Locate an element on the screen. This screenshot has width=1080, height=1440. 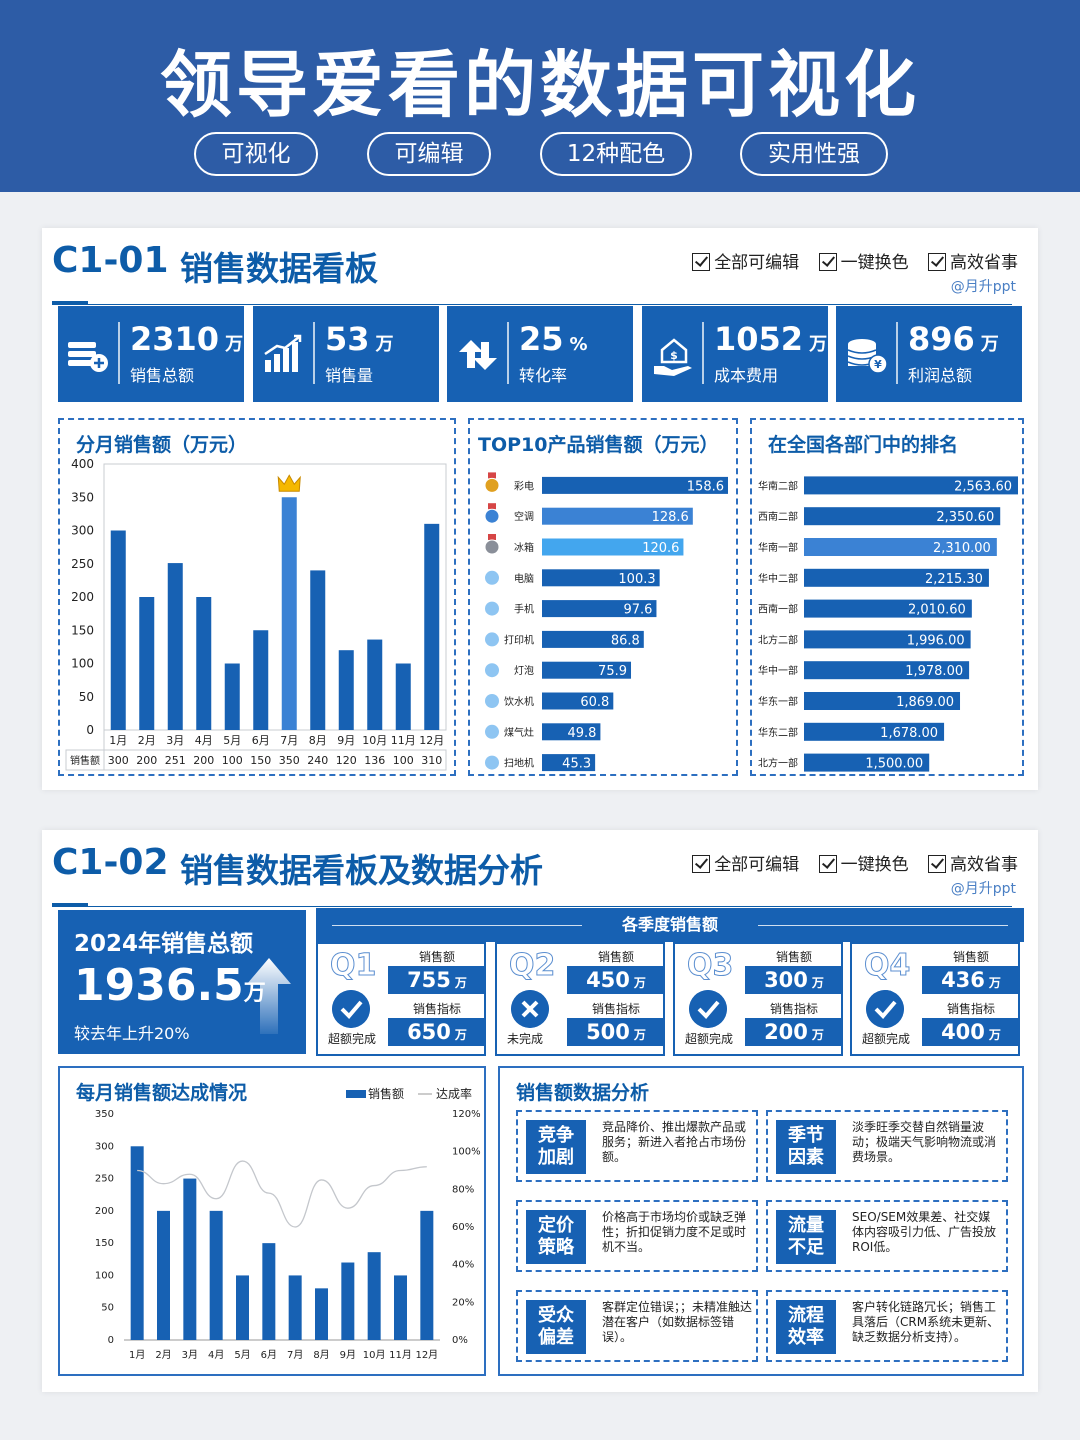
feature-label: 一键换色 is located at coordinates (874, 865).